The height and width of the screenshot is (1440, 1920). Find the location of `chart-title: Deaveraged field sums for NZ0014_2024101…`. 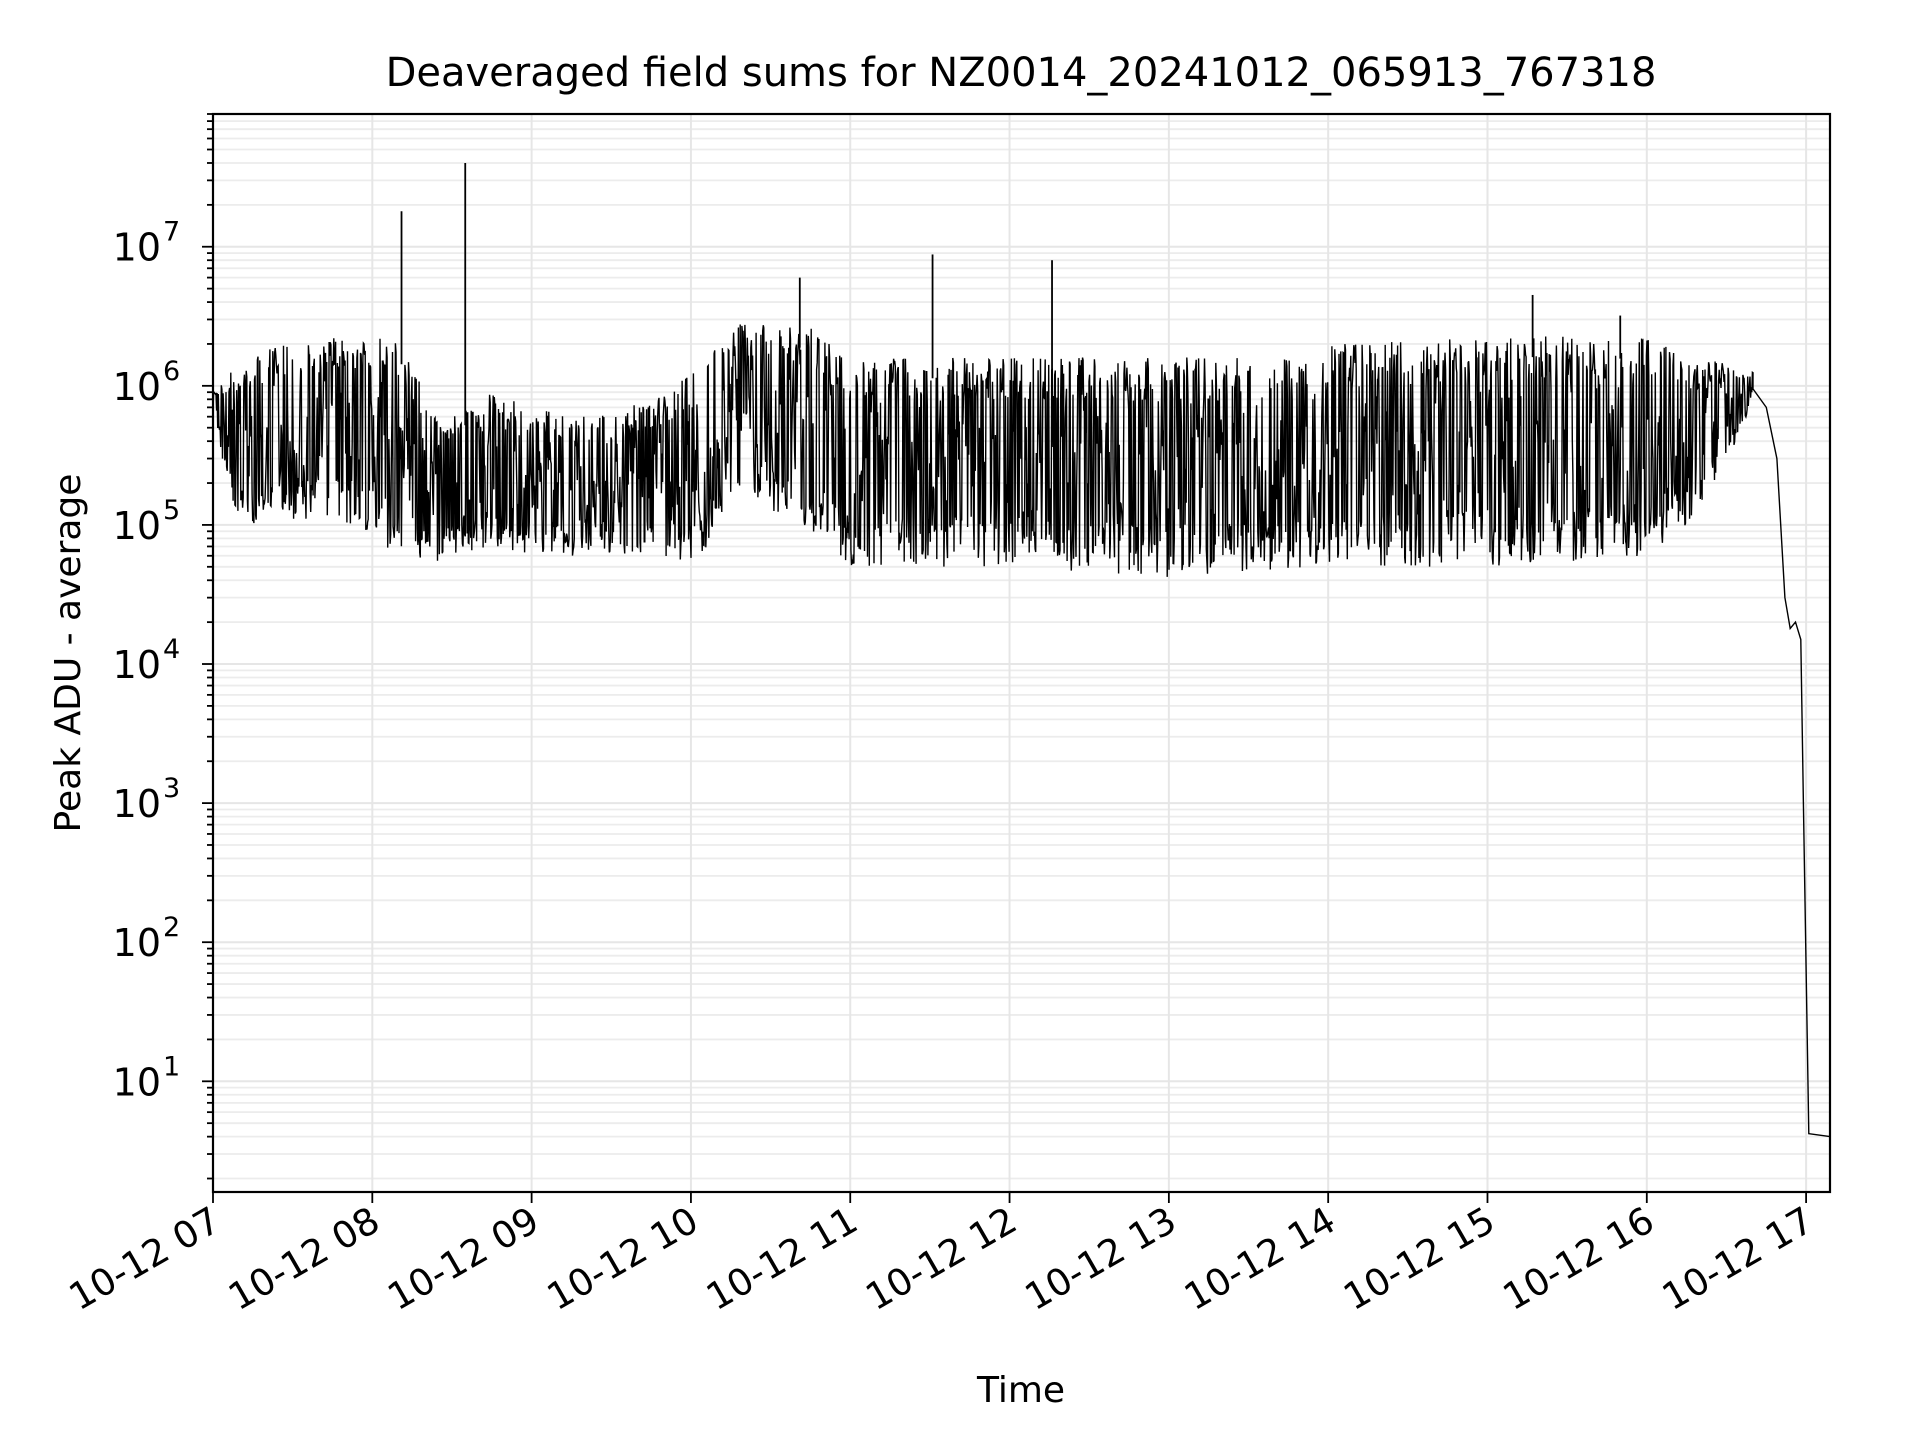

chart-title: Deaveraged field sums for NZ0014_2024101… is located at coordinates (1021, 73).